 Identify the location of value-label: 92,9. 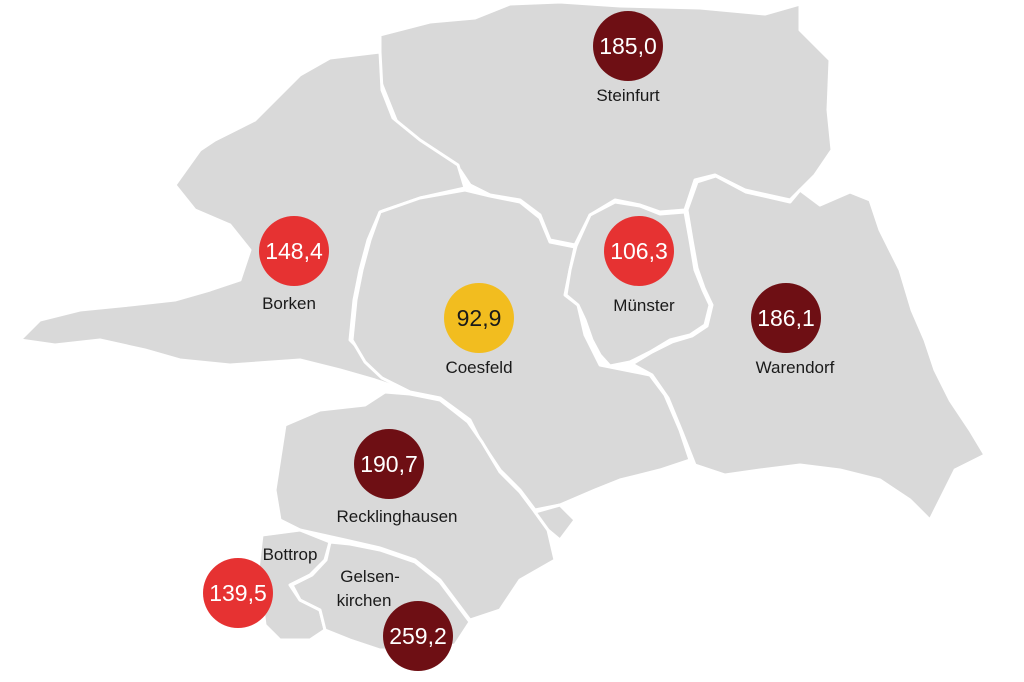
(479, 318).